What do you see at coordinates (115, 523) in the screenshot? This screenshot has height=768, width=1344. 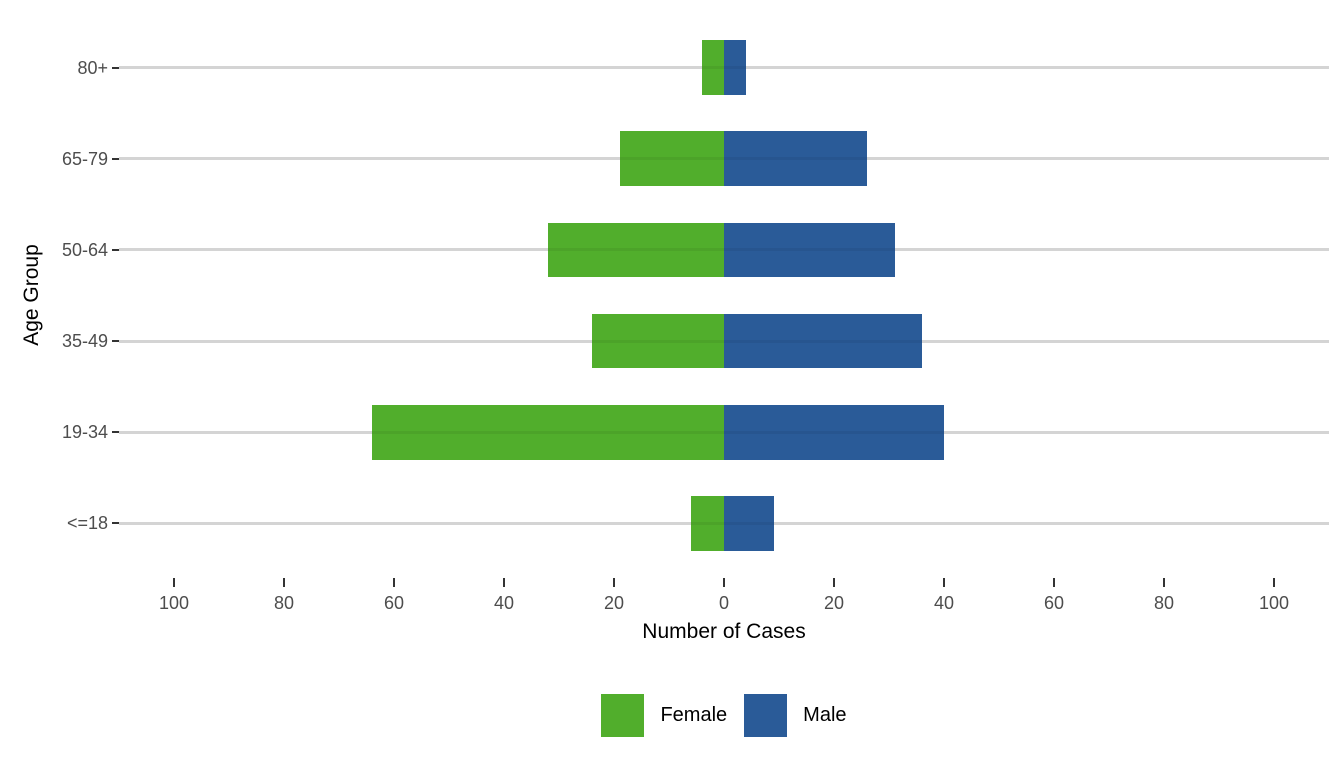 I see `y-axis-tick-<=18` at bounding box center [115, 523].